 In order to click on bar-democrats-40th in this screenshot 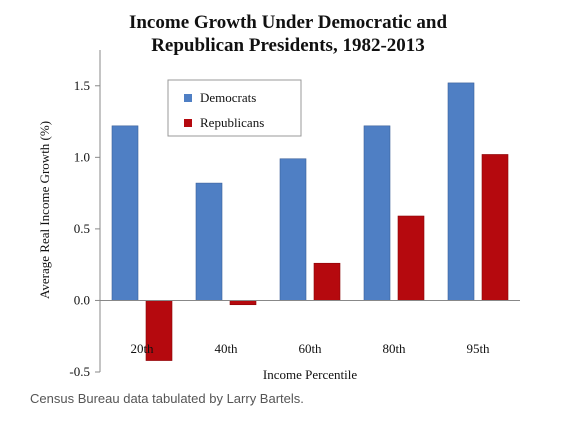, I will do `click(209, 241)`.